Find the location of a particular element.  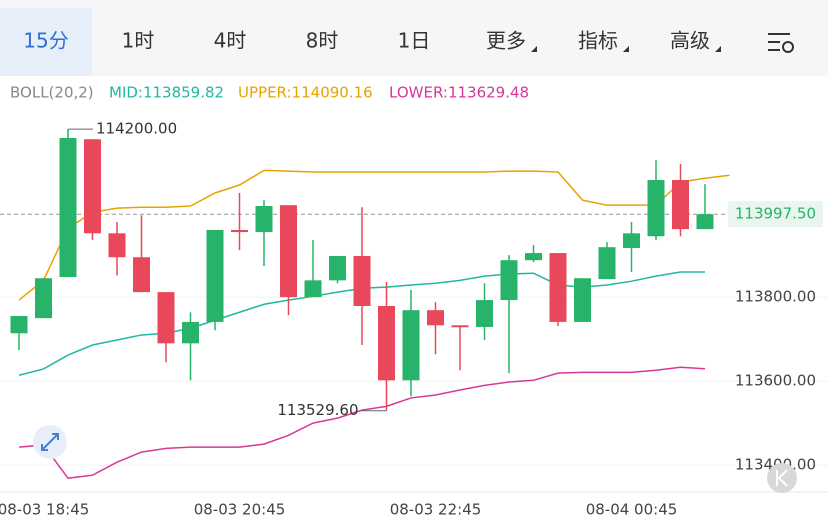

x-tick-label: 08-03 20:45 is located at coordinates (240, 510).